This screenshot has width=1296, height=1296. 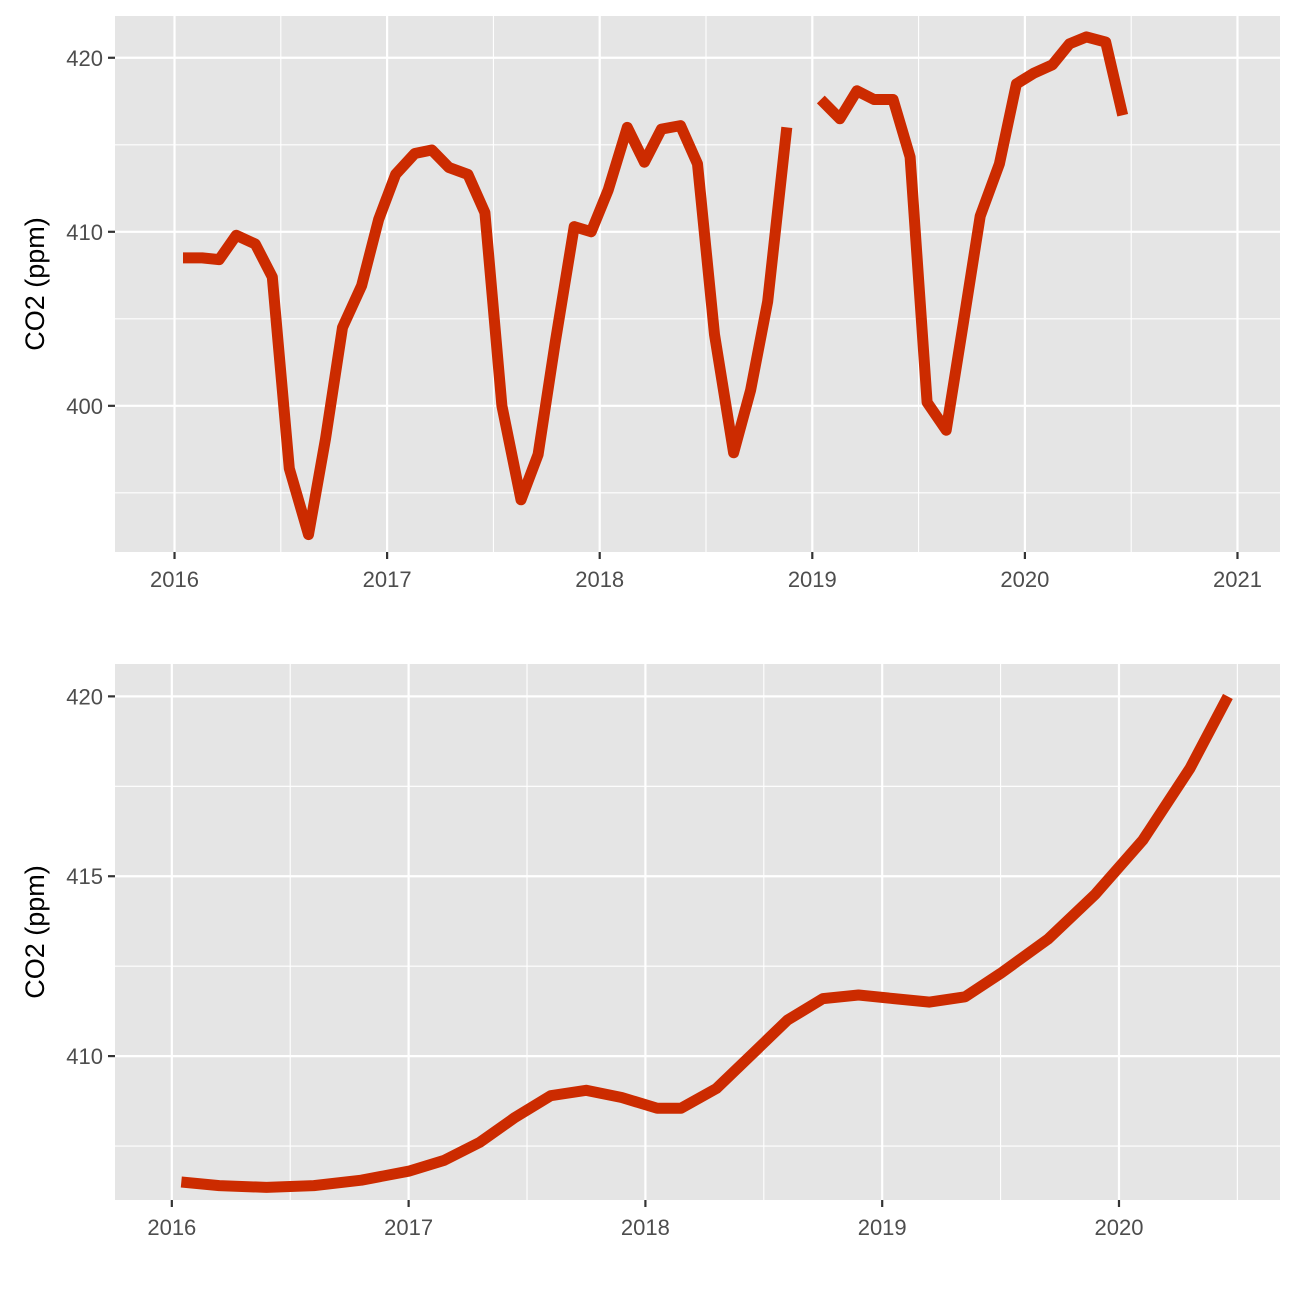 What do you see at coordinates (174, 579) in the screenshot?
I see `top-x-tick-label: 2016` at bounding box center [174, 579].